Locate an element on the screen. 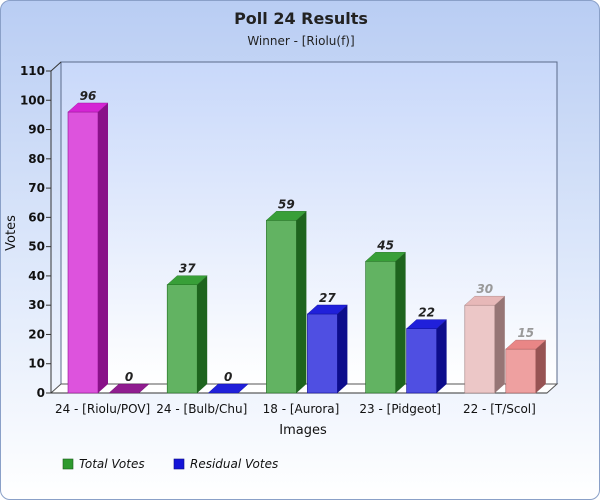  x-tick-label: 22 - [T/Scol] is located at coordinates (499, 409).